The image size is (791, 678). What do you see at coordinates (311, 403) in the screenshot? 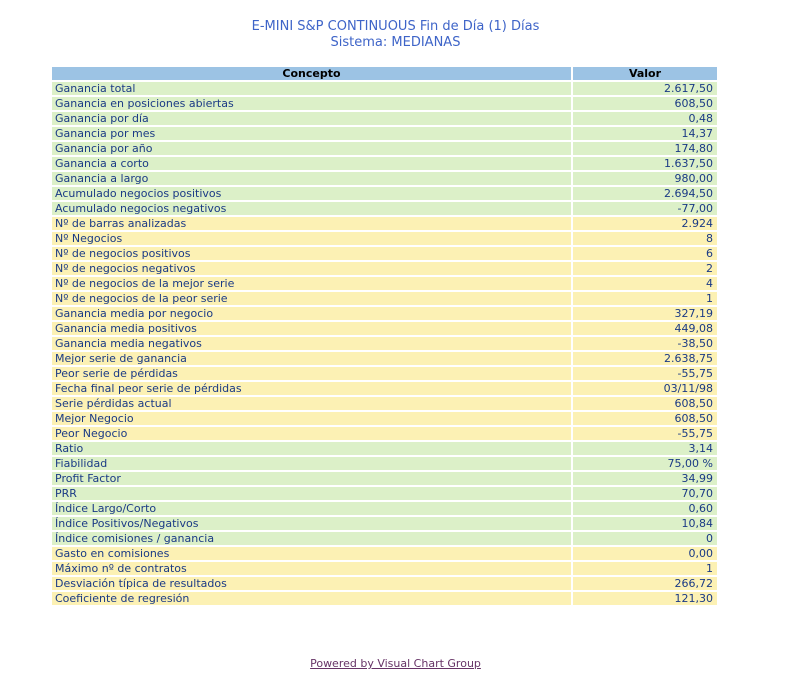
I see `concepto-cell: Serie pérdidas actual` at bounding box center [311, 403].